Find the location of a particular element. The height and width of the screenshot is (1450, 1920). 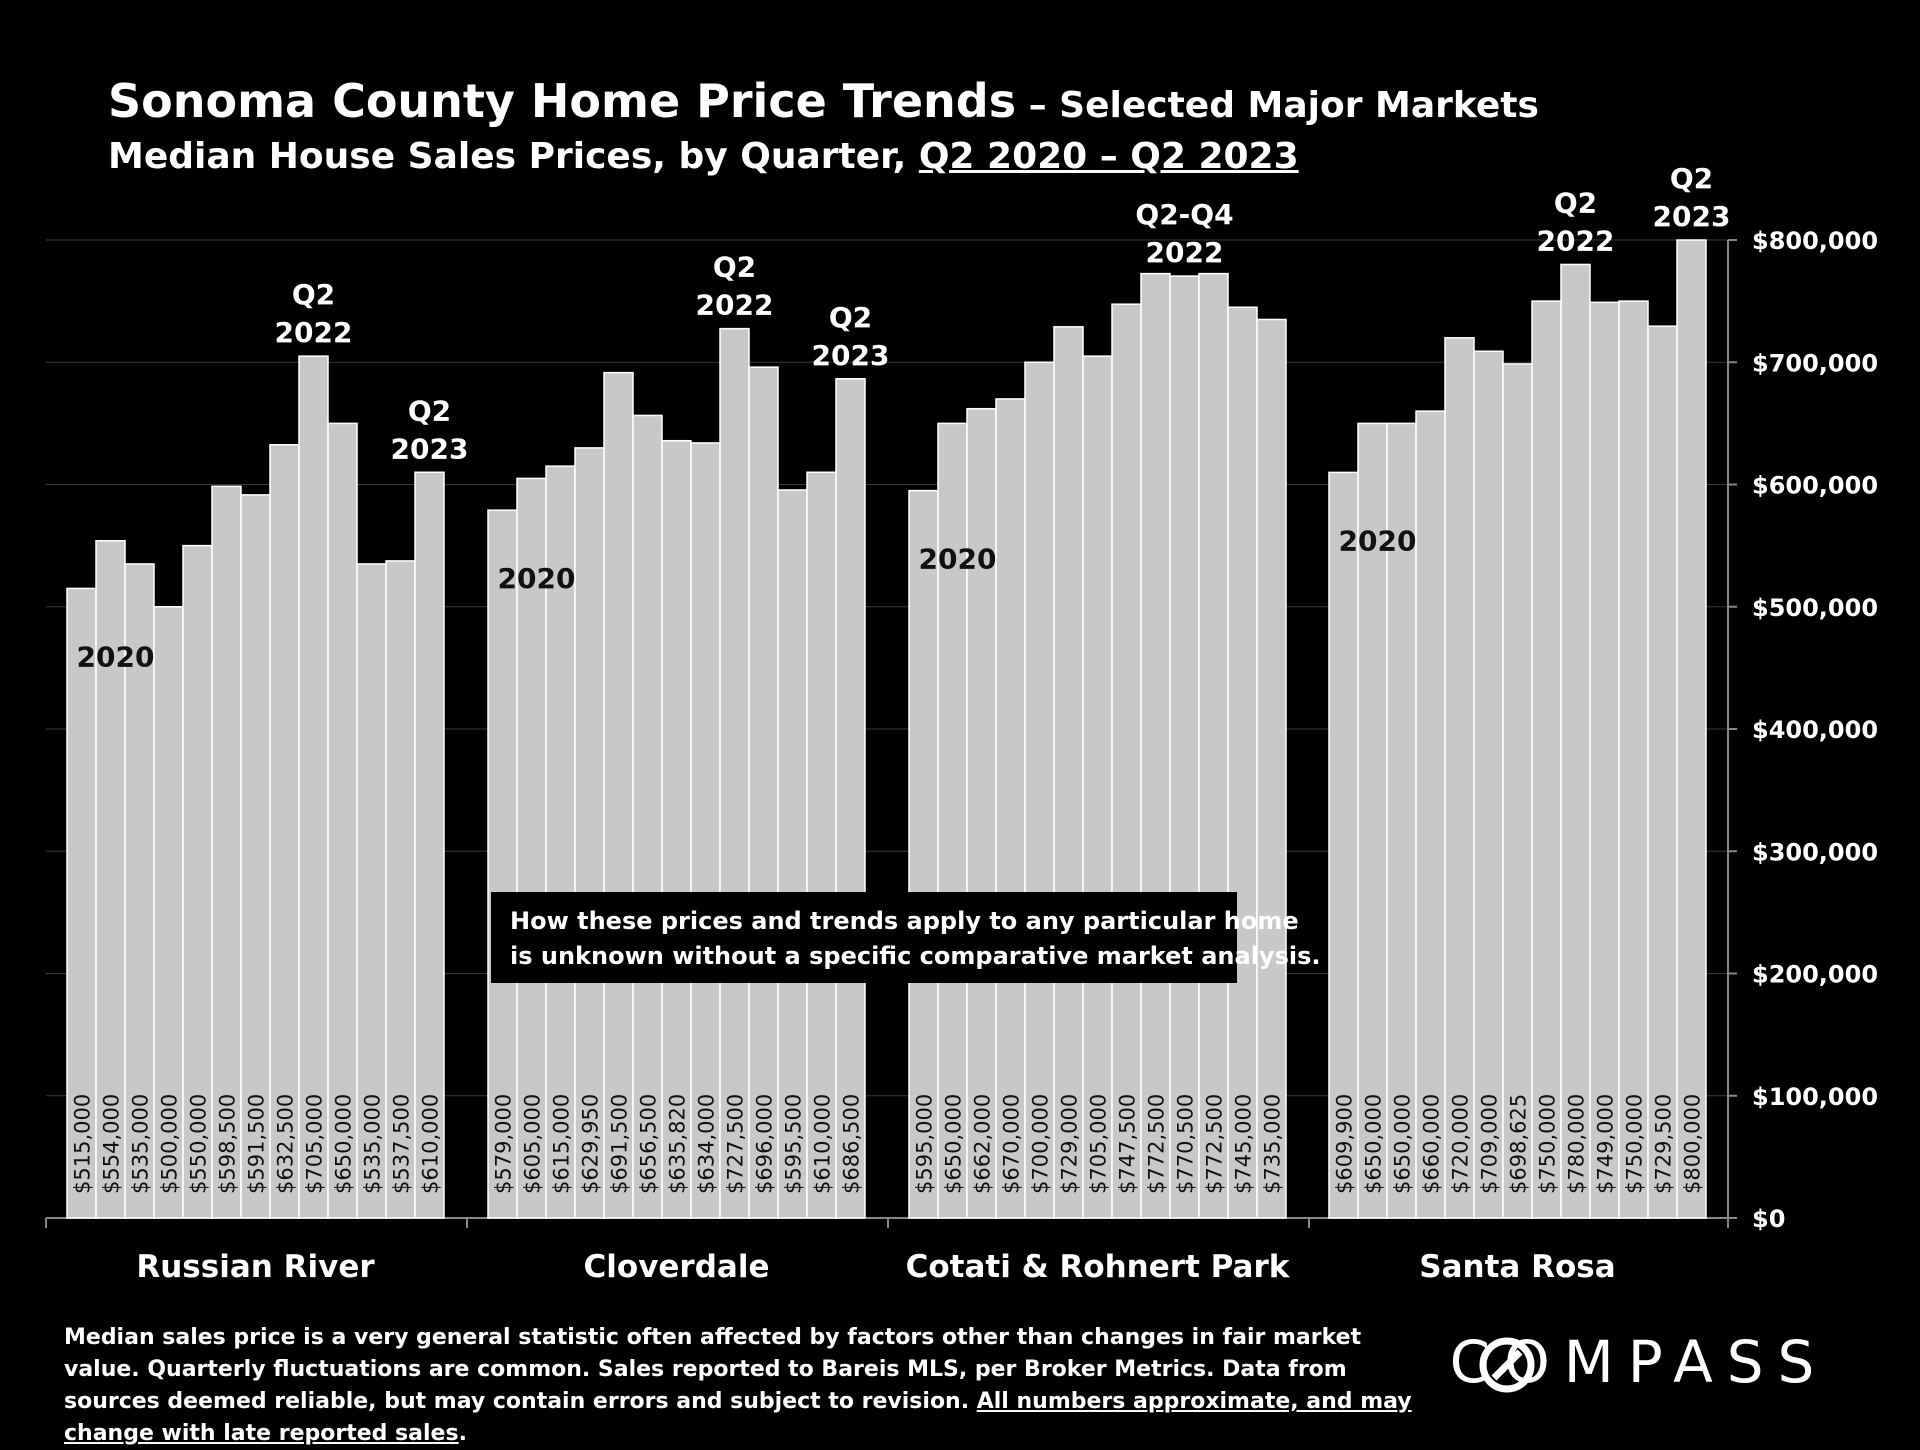

data-label: $650,000 is located at coordinates (344, 1144).